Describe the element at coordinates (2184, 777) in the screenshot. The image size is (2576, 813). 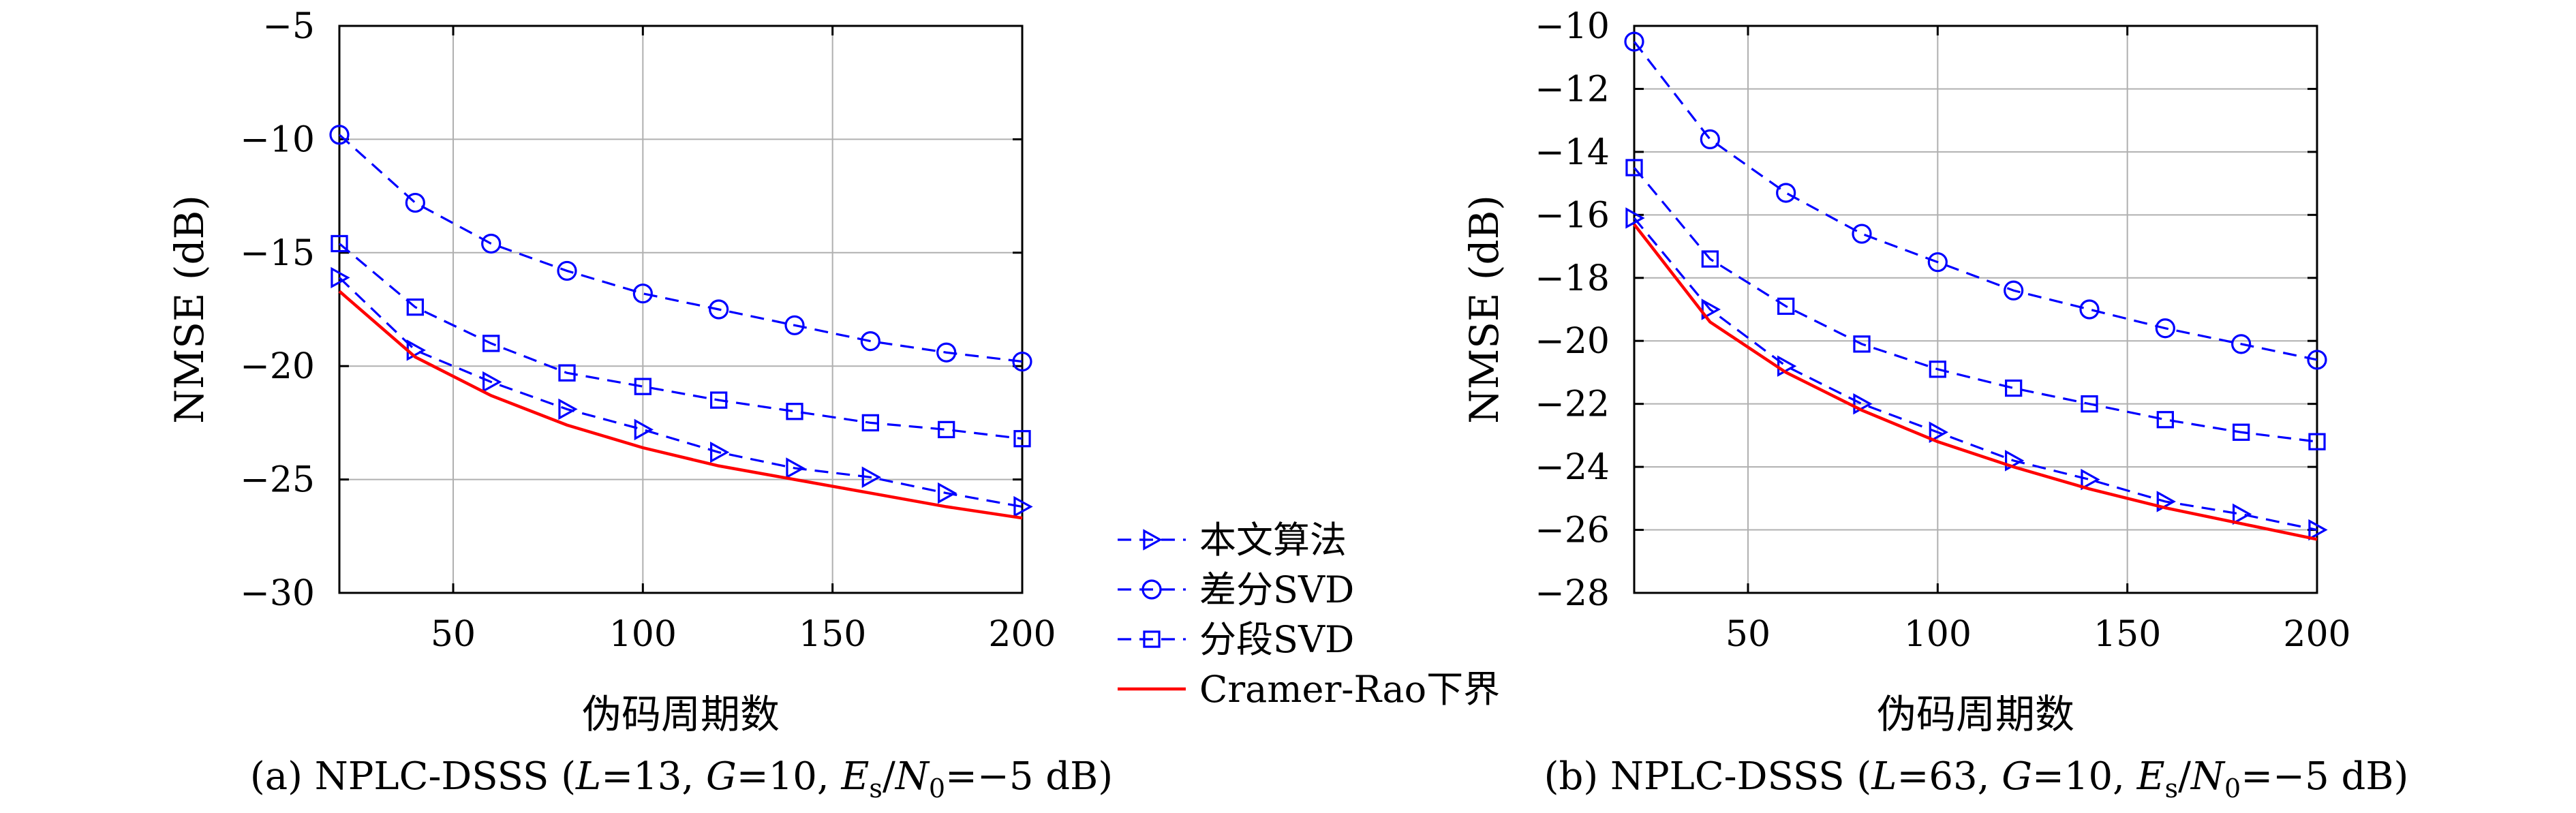
I see `caption-part: /` at that location.